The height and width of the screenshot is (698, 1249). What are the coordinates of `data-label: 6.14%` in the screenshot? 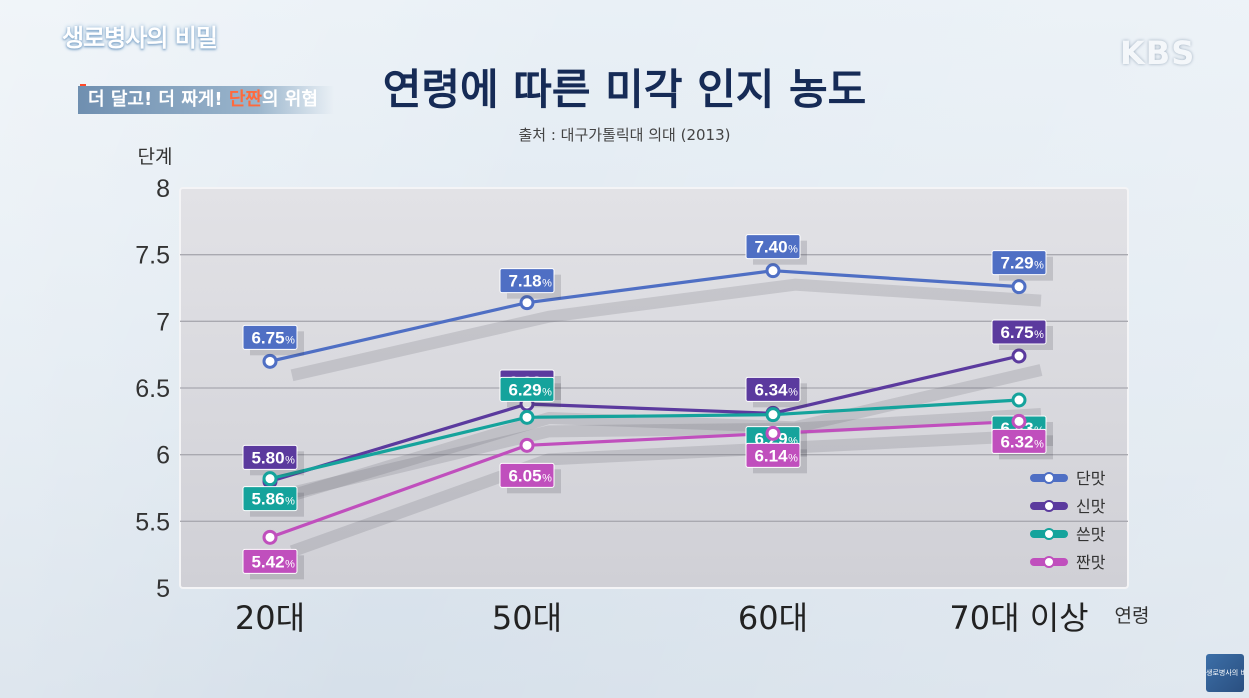 It's located at (776, 458).